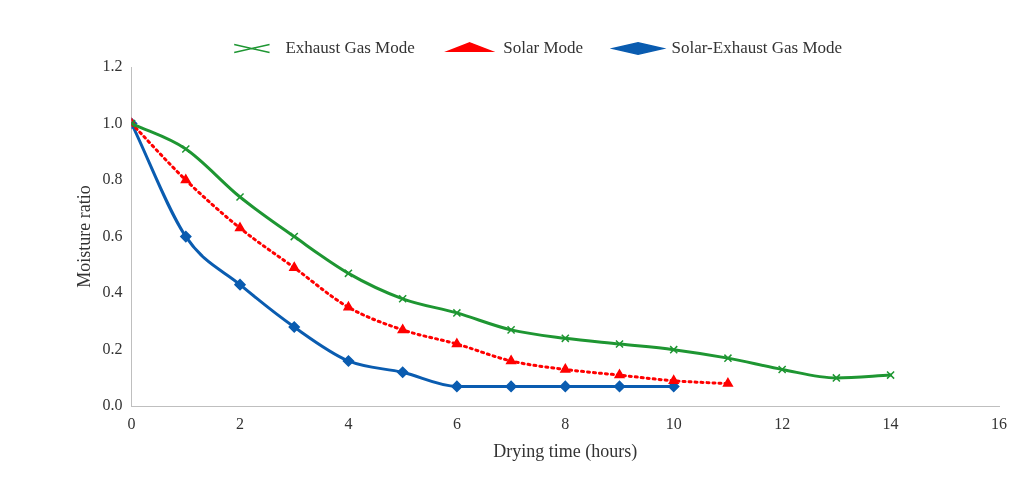 This screenshot has width=1019, height=477. Describe the element at coordinates (348, 423) in the screenshot. I see `x-tick-label: 4` at that location.